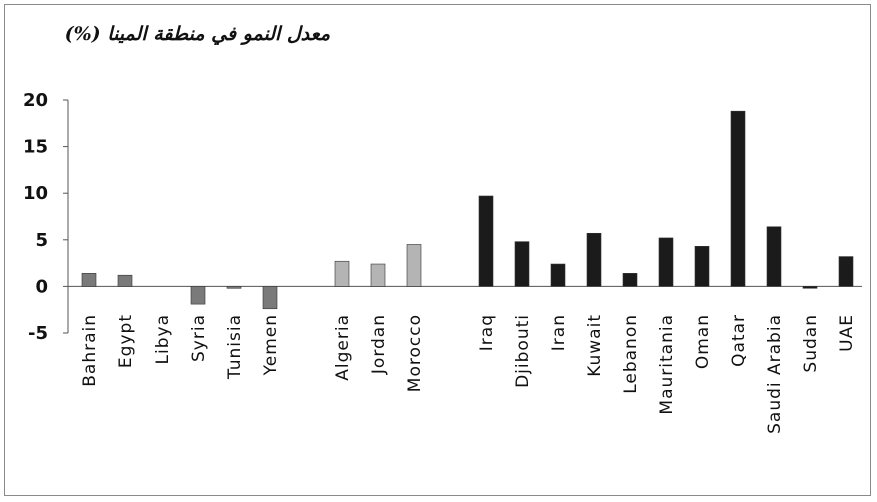 This screenshot has height=502, width=877. Describe the element at coordinates (126, 341) in the screenshot. I see `x-category-label: Egypt` at that location.